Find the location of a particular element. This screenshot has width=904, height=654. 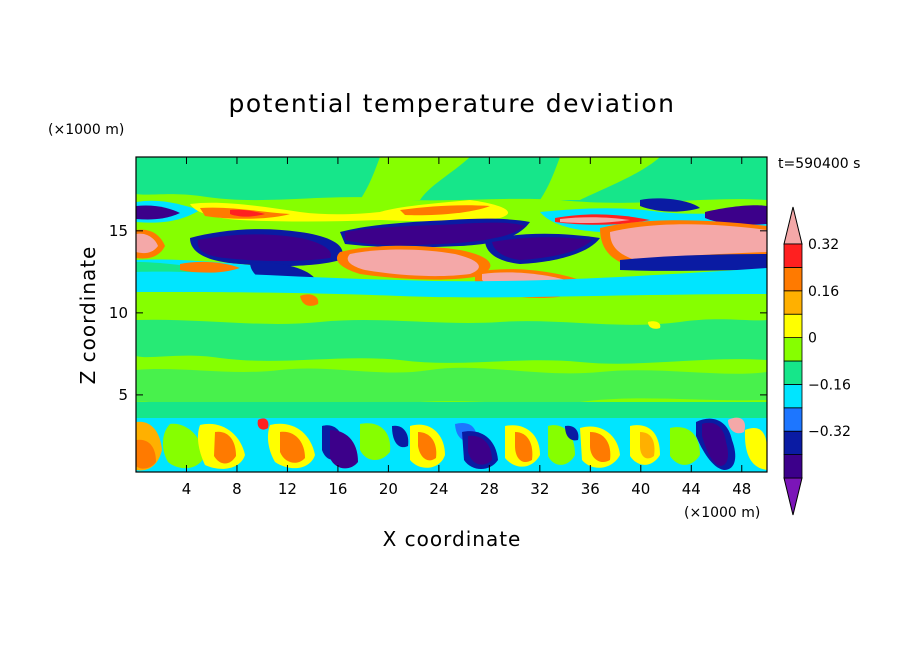

chart-title: potential temperature deviation is located at coordinates (452, 103).